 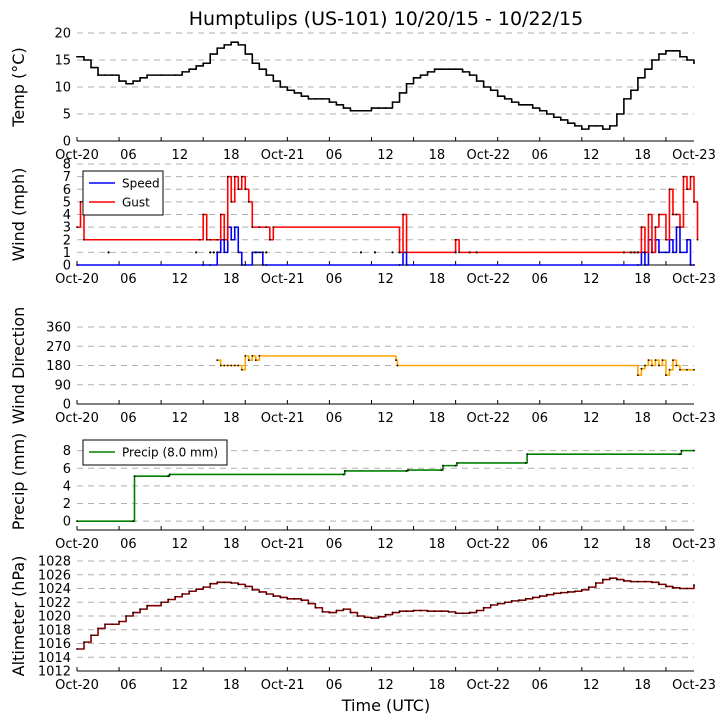 What do you see at coordinates (18, 482) in the screenshot?
I see `y-axis-title: Precip (mm)` at bounding box center [18, 482].